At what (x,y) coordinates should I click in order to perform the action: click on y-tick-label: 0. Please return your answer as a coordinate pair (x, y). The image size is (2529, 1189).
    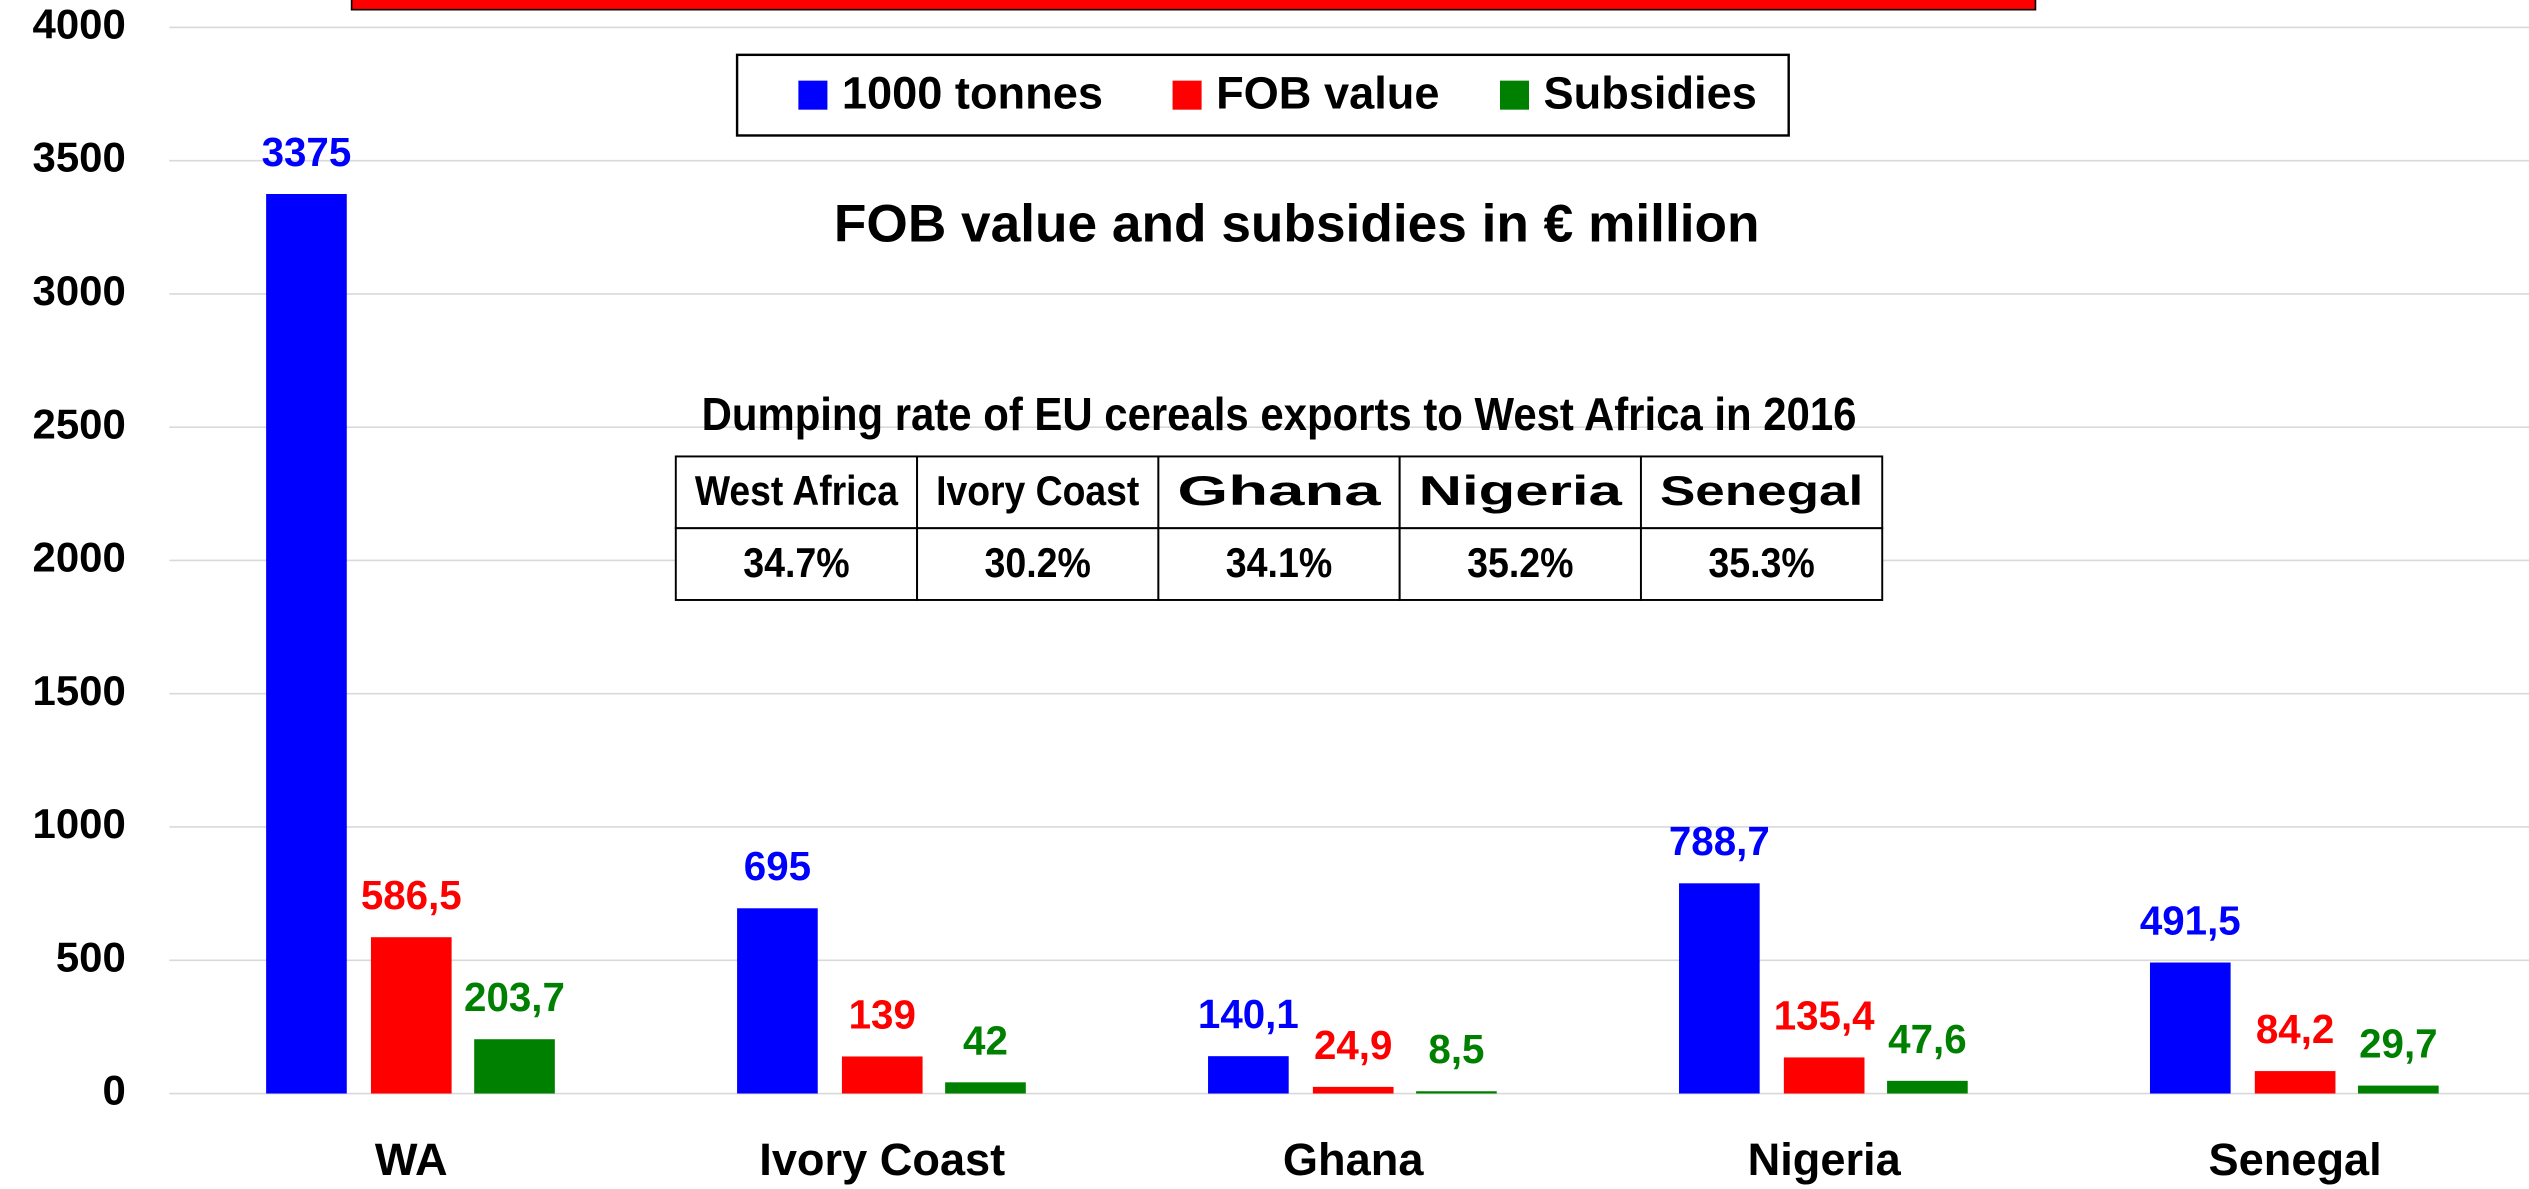
    Looking at the image, I should click on (113, 1090).